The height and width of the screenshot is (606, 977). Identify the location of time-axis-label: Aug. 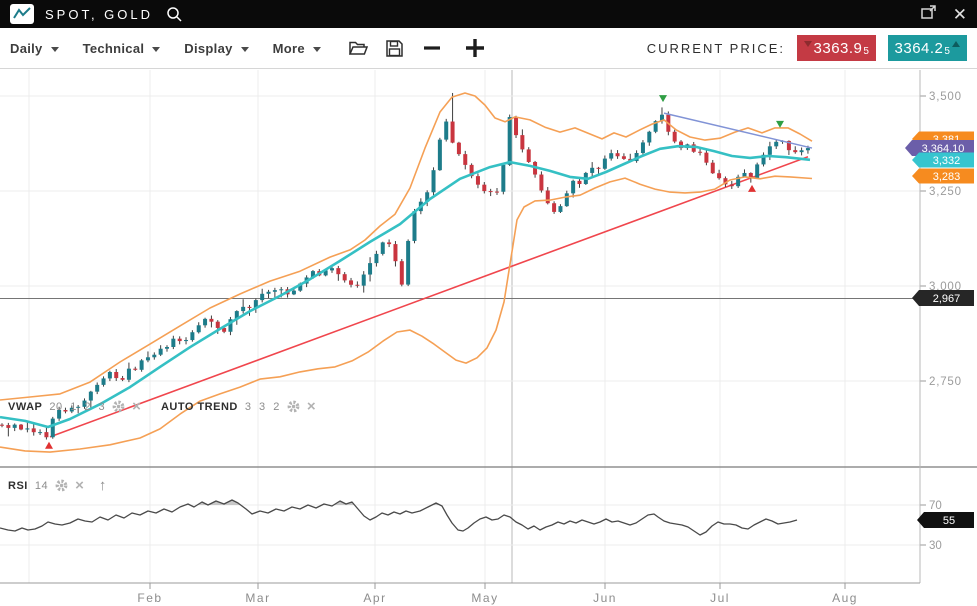
(845, 598).